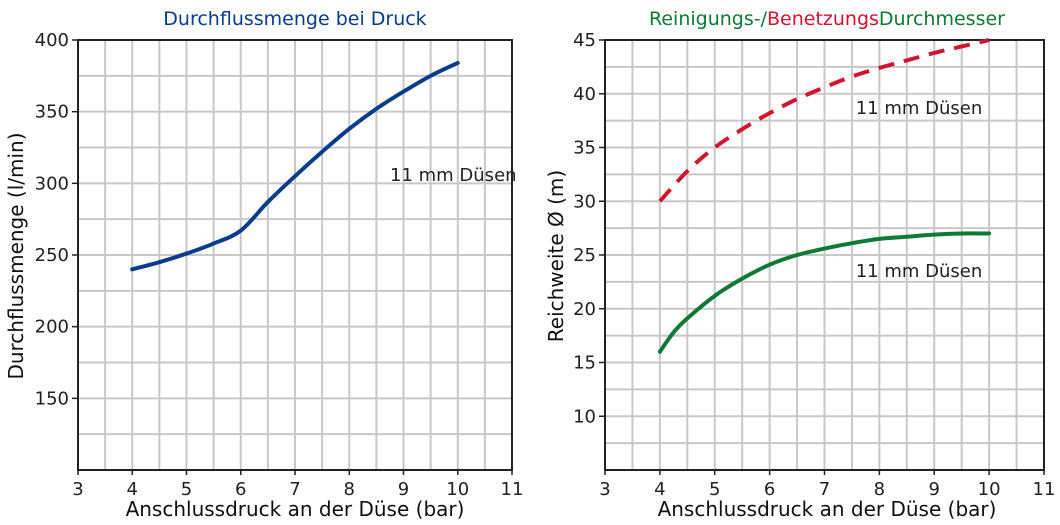  Describe the element at coordinates (584, 363) in the screenshot. I see `diameter-y-tick-label: 15` at that location.